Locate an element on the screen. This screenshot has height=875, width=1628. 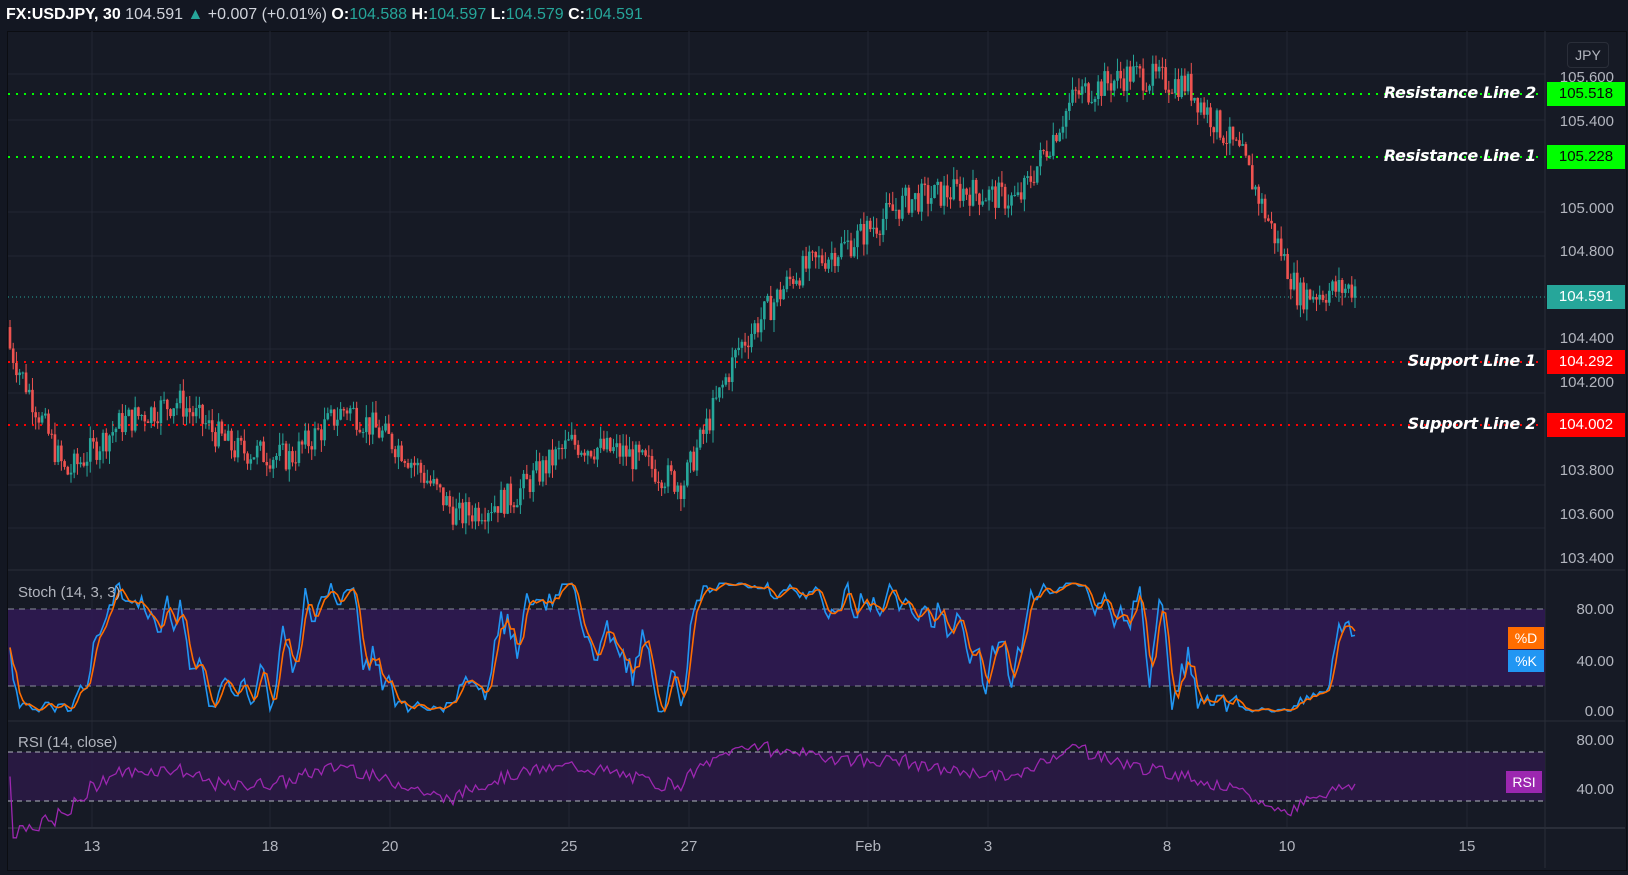
date-tick: 25 is located at coordinates (569, 846).